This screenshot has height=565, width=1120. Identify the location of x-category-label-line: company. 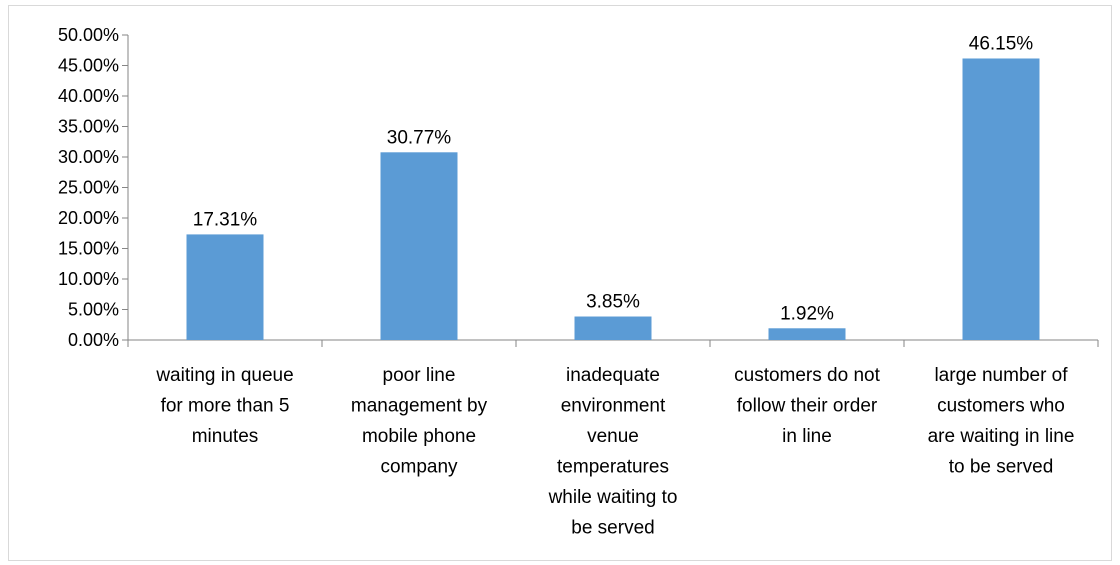
(419, 467).